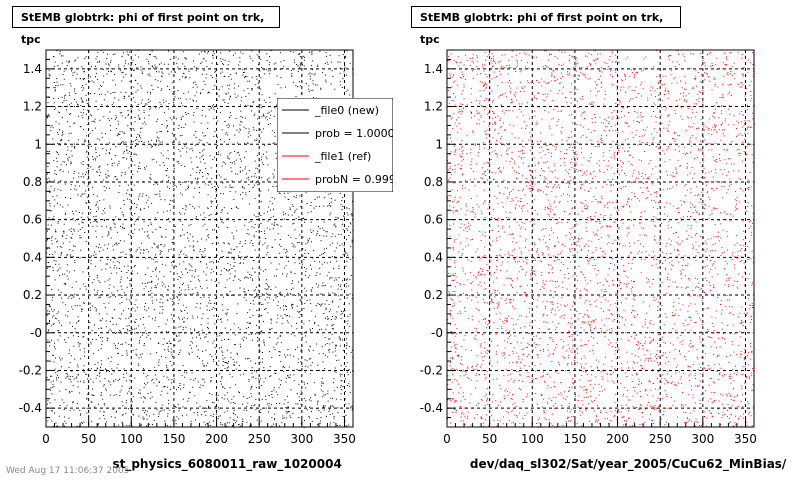  I want to click on y-tick-label: 0.6, so click(32, 220).